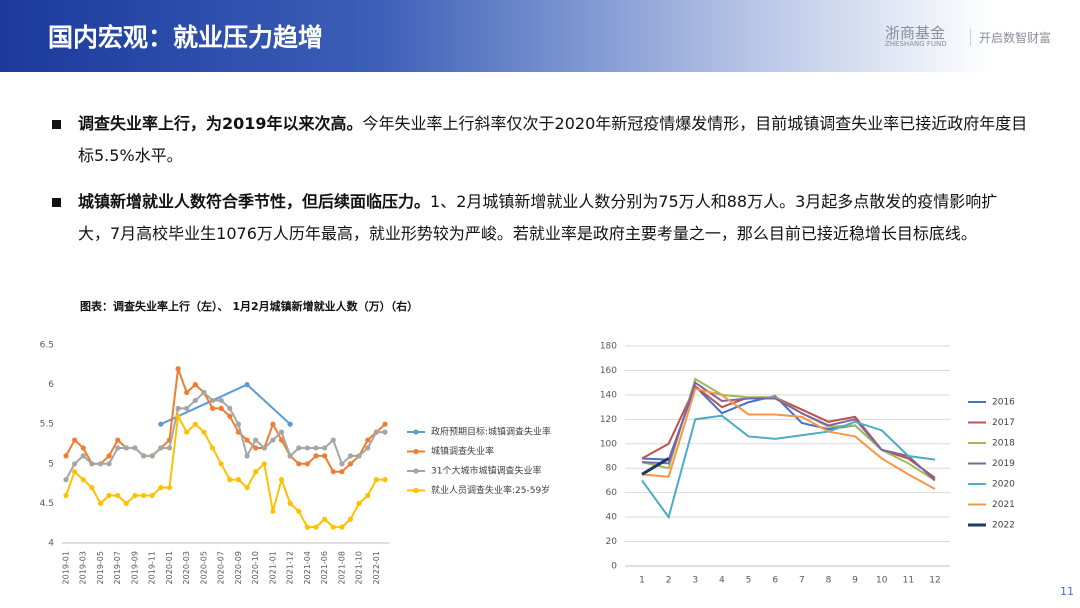 The width and height of the screenshot is (1080, 608). Describe the element at coordinates (855, 581) in the screenshot. I see `x-tick-label: 9` at that location.